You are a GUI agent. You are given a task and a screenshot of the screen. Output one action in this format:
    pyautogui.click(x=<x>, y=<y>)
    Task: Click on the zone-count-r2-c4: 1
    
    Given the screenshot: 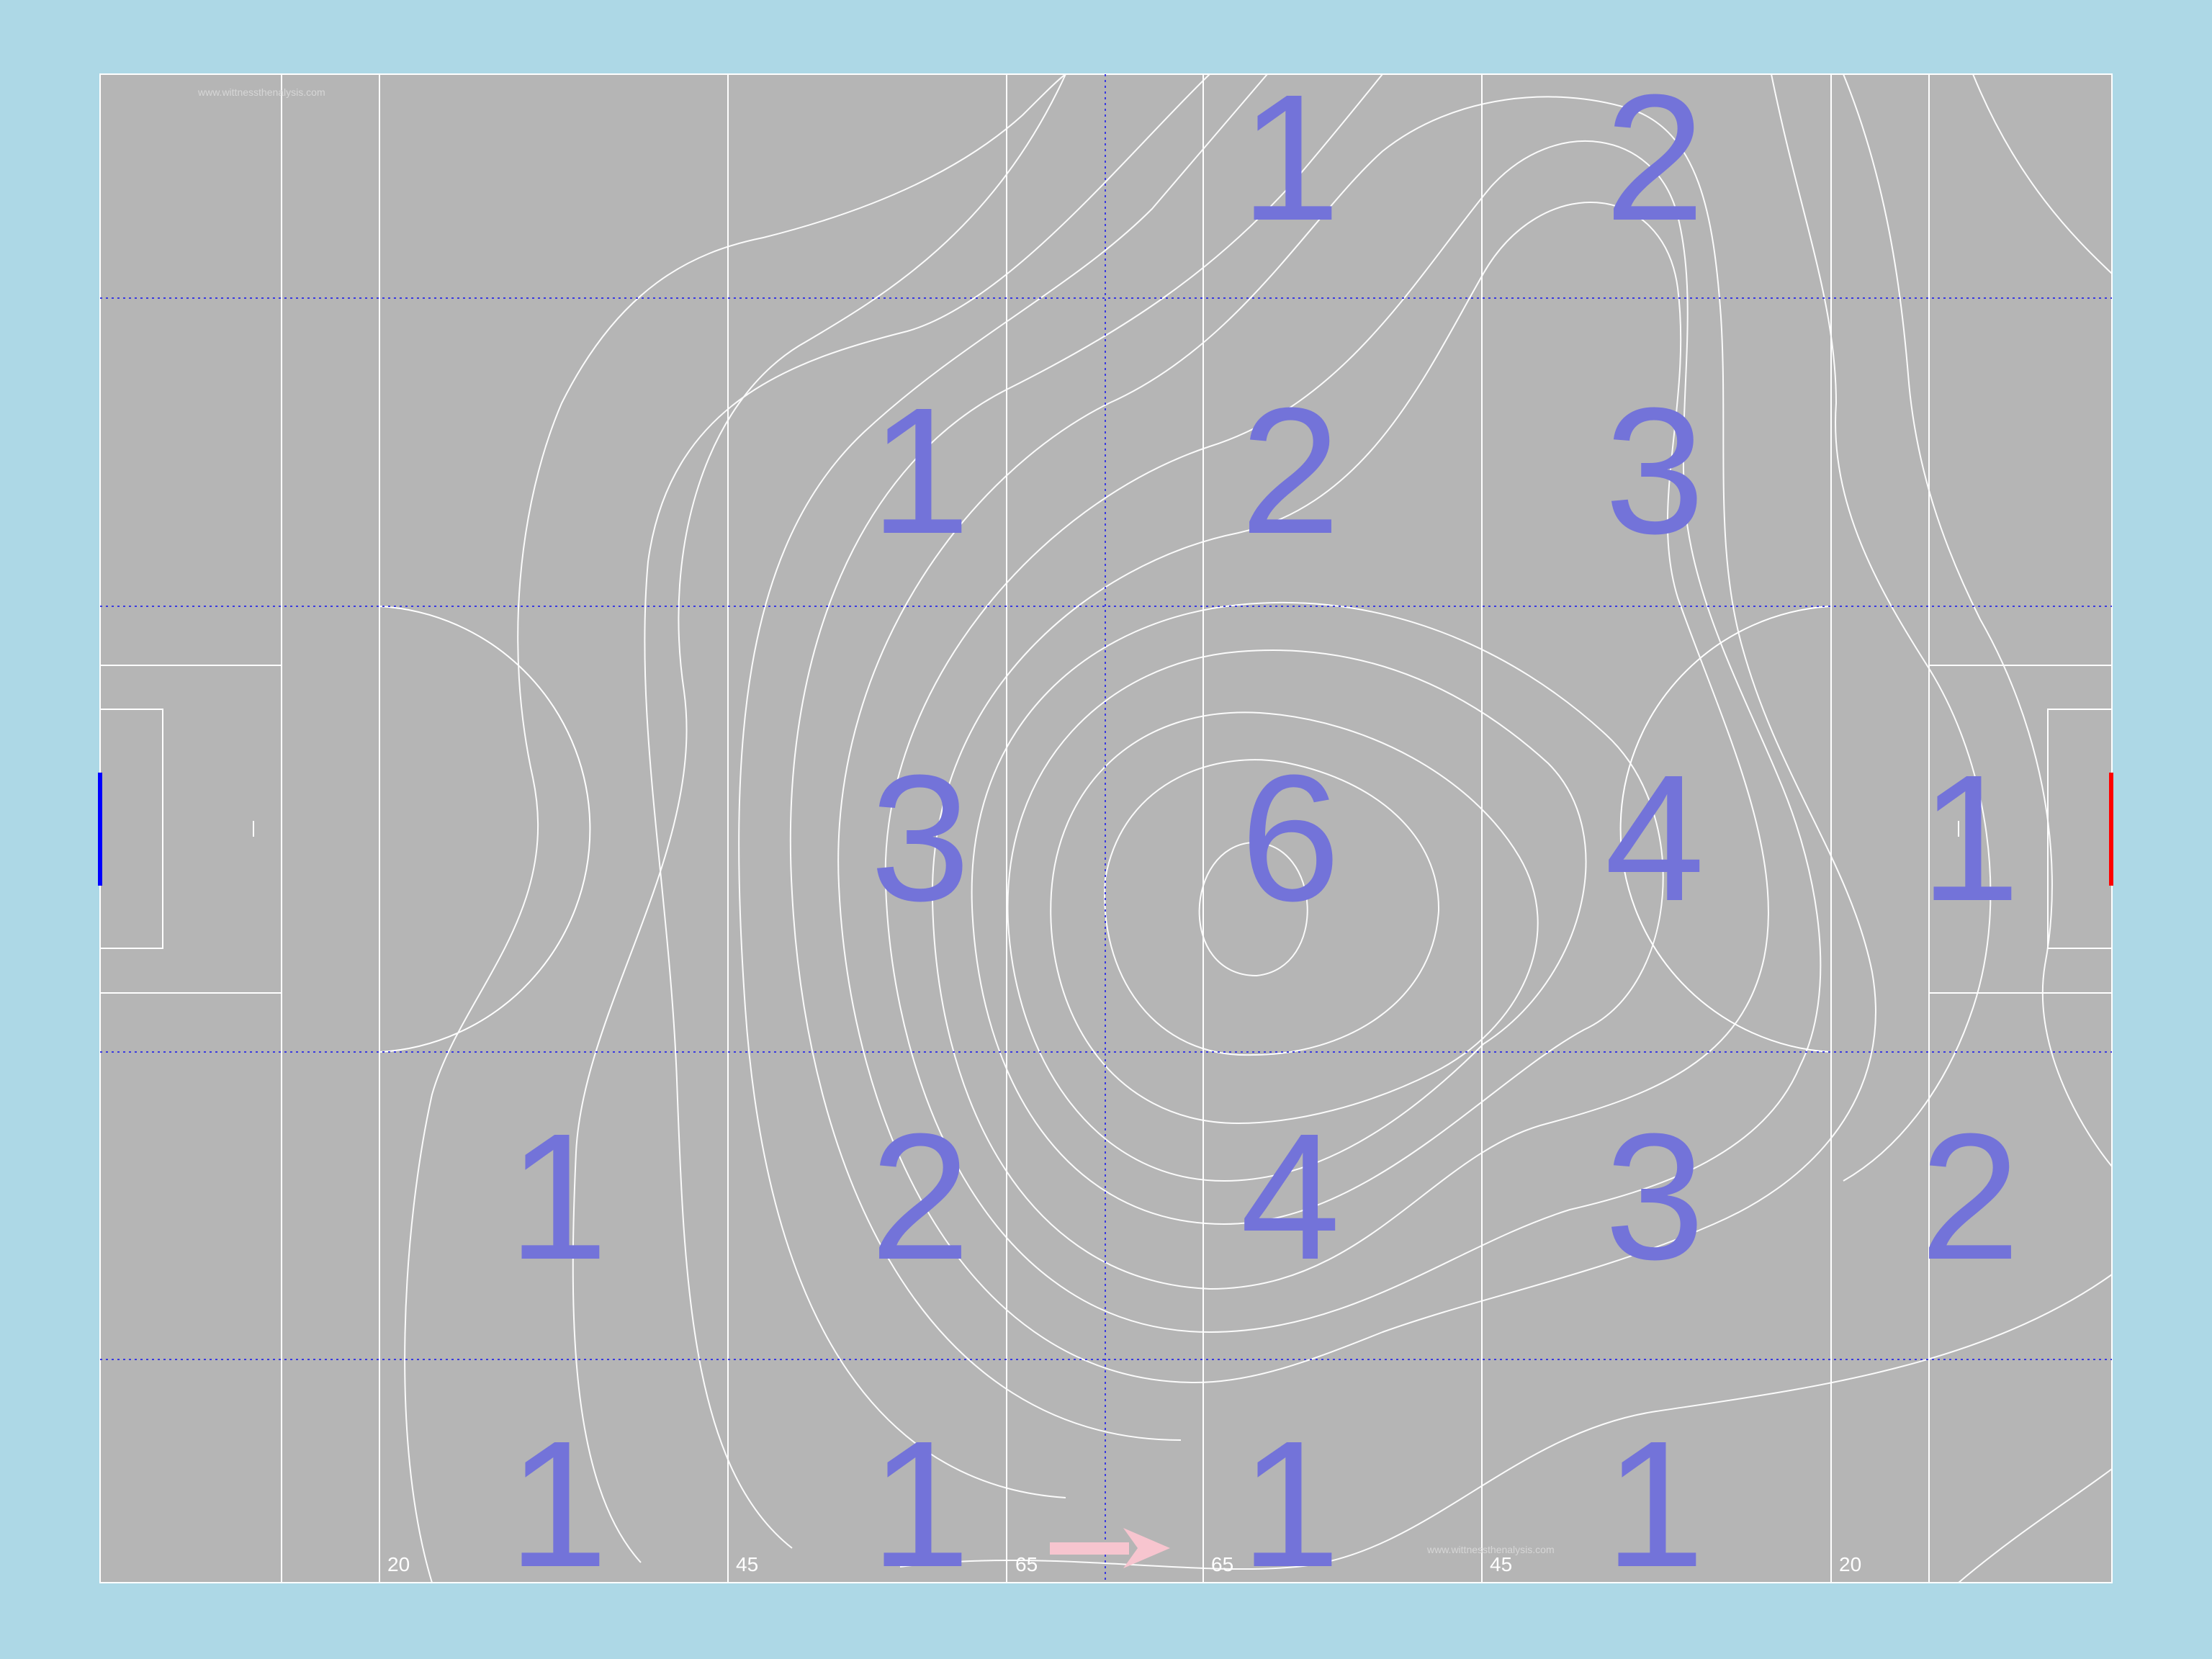 What is the action you would take?
    pyautogui.click(x=1970, y=838)
    